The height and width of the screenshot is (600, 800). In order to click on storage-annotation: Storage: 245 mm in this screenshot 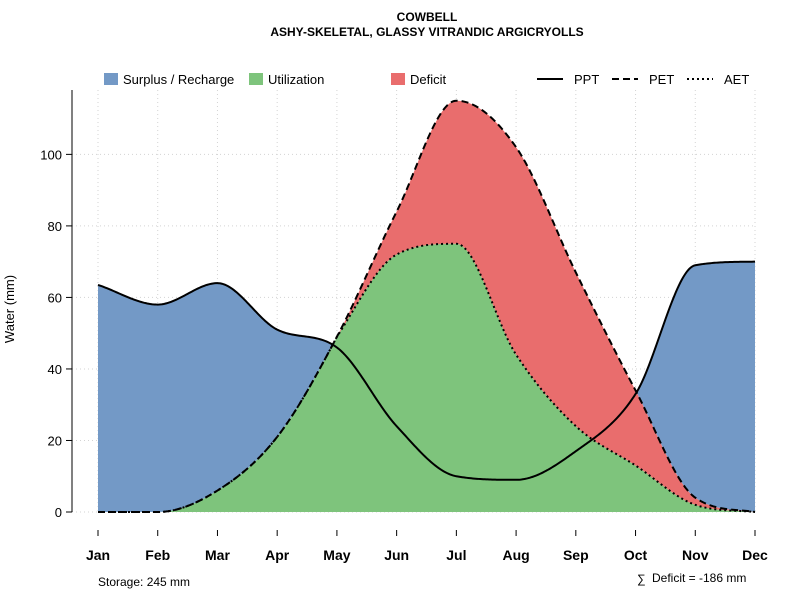, I will do `click(144, 582)`.